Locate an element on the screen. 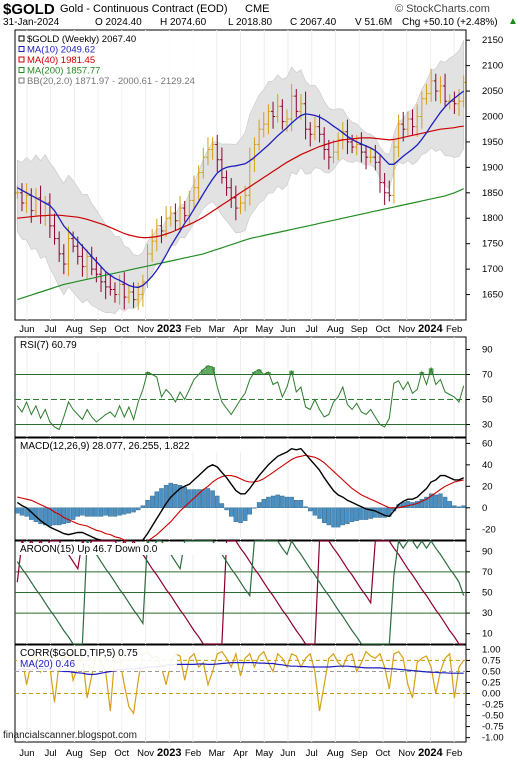 Image resolution: width=520 pixels, height=763 pixels. aroon-y-tick-label: 10 is located at coordinates (487, 634).